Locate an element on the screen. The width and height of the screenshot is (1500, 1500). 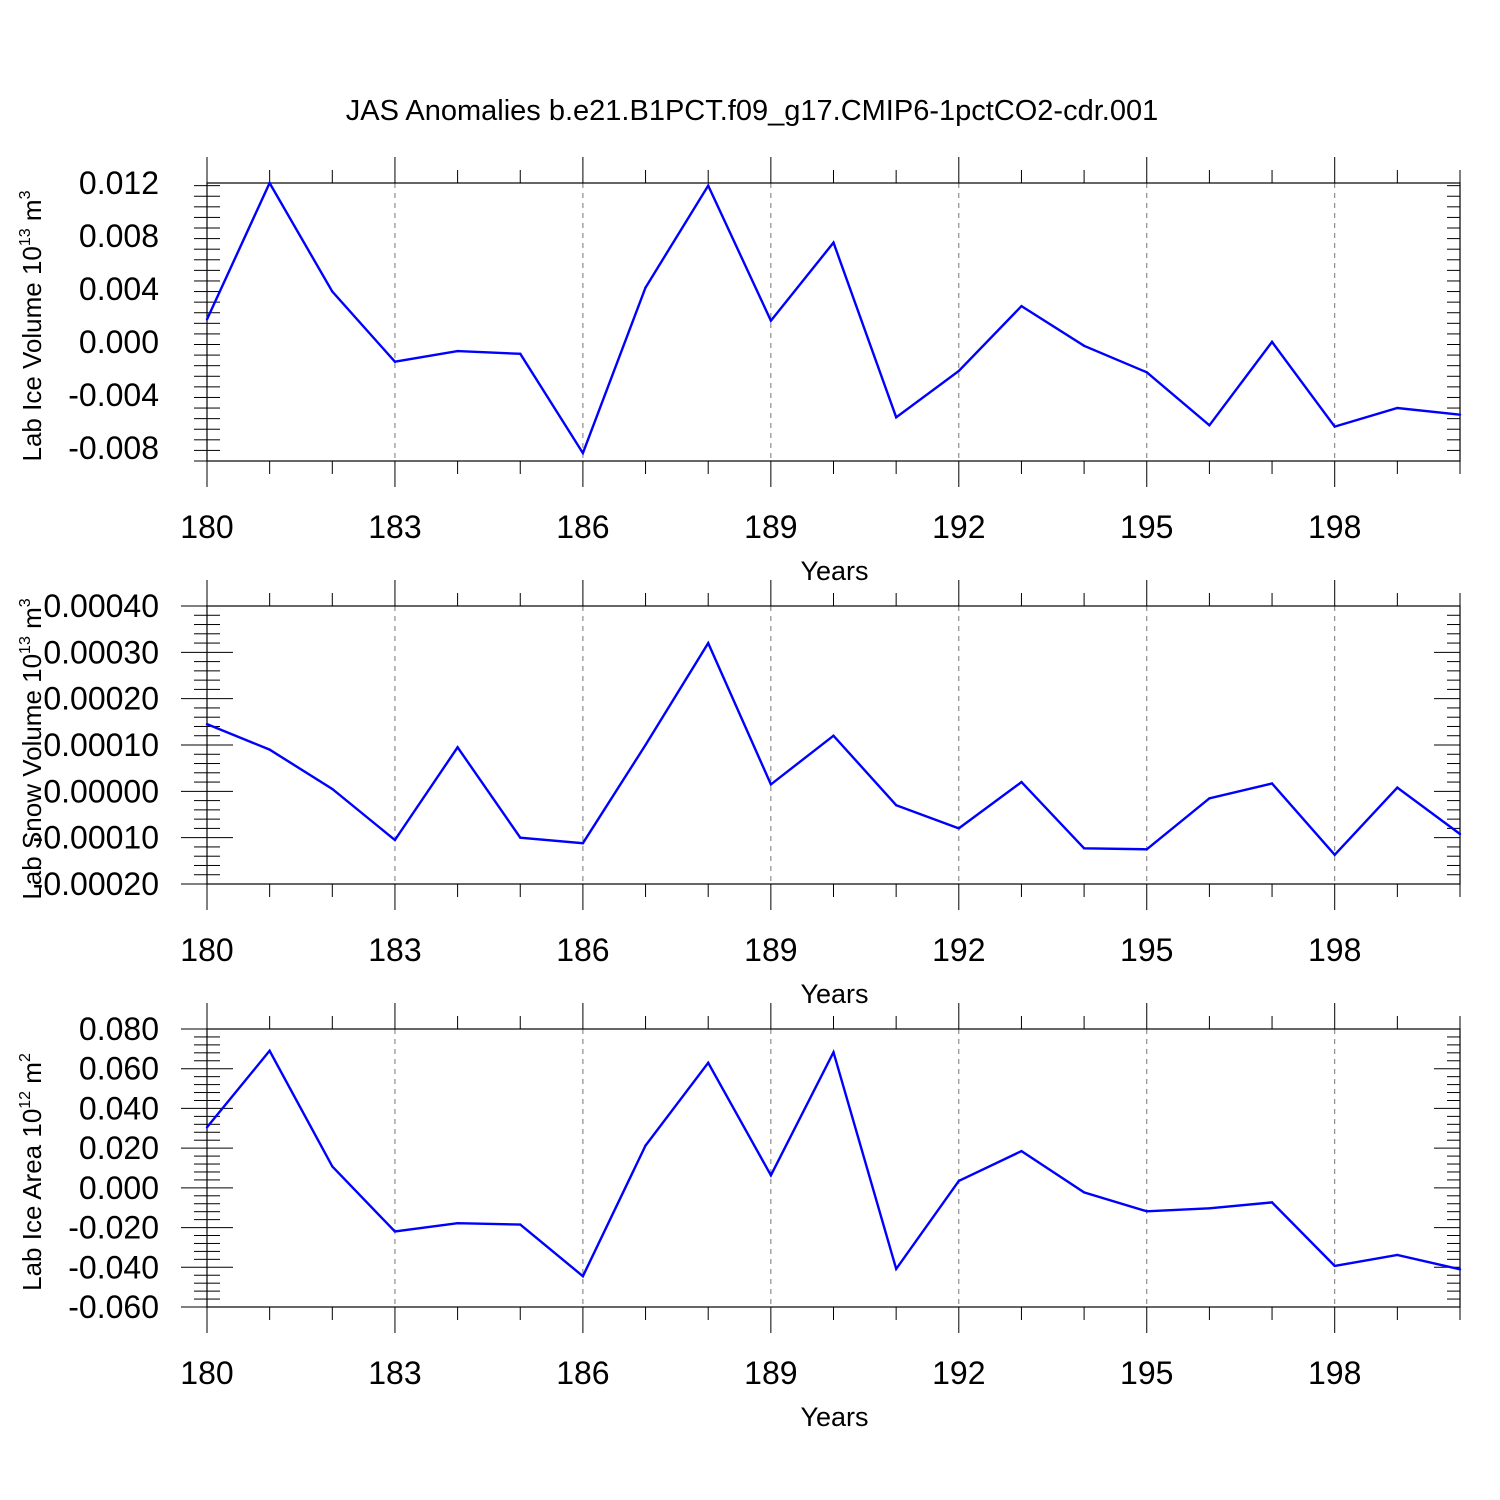
y-tick-label: 0.020 is located at coordinates (119, 1148).